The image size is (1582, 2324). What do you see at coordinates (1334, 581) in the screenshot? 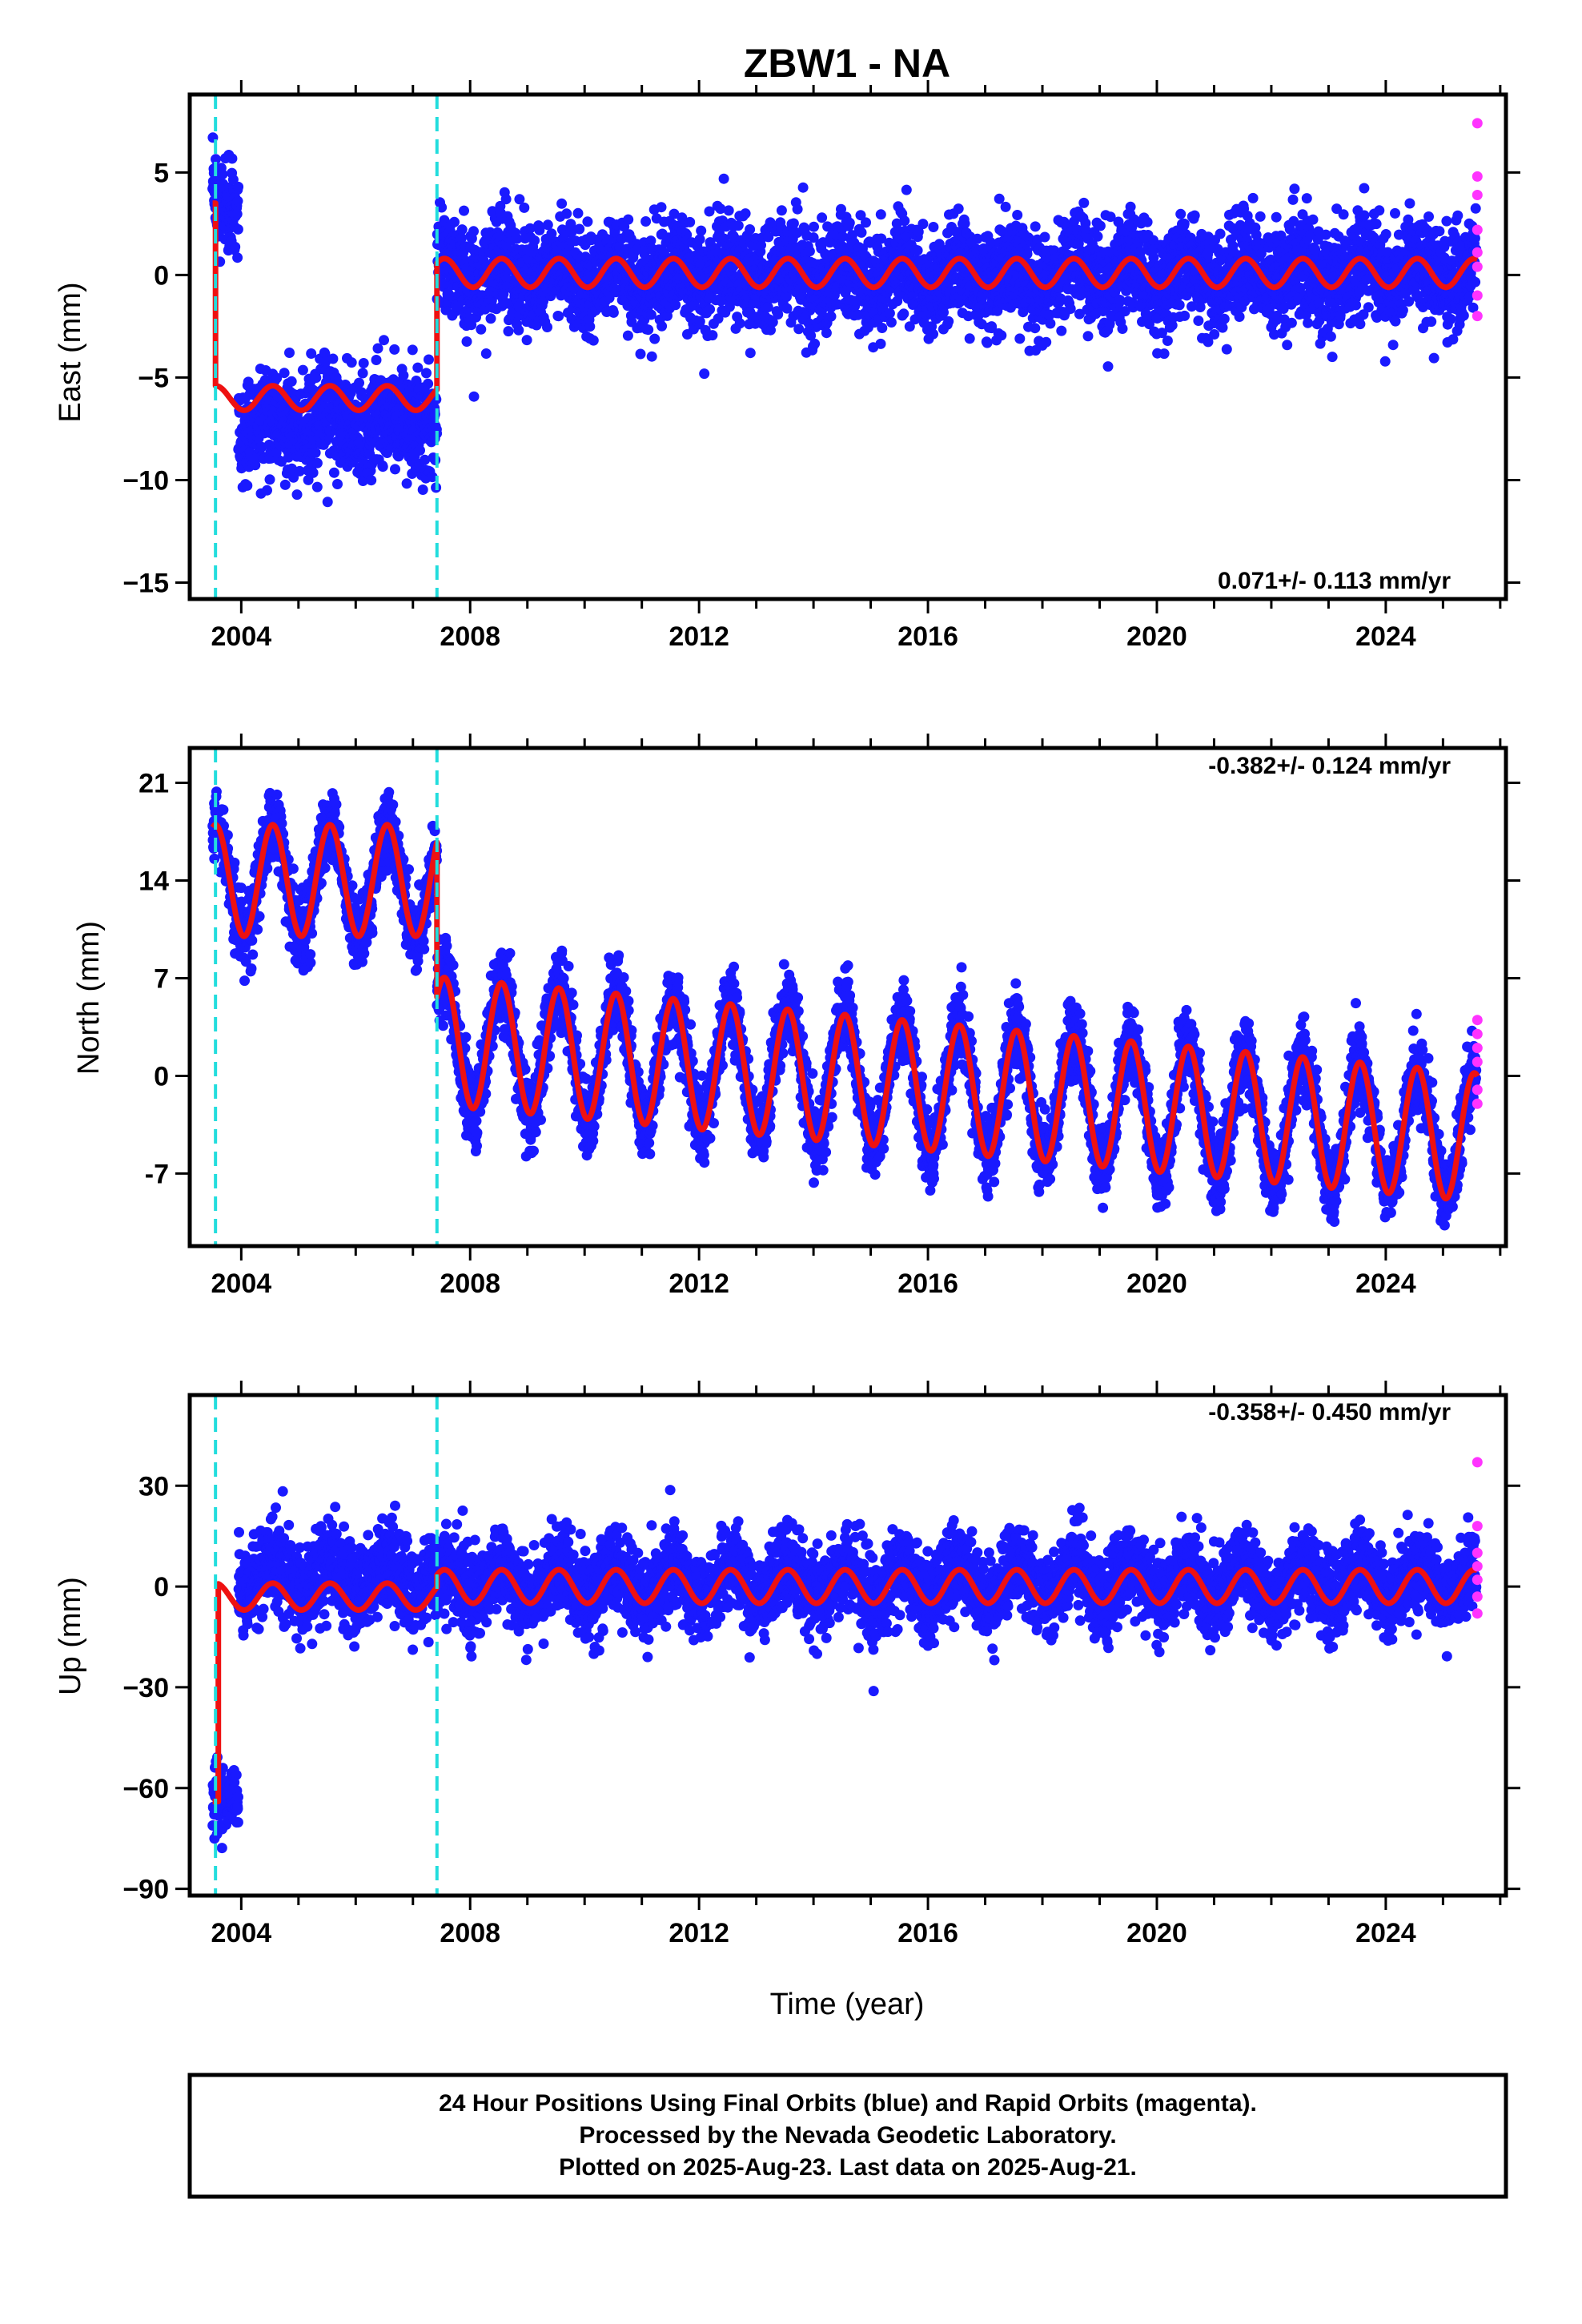
I see `east-rate-label: 0.071+/- 0.113 mm/yr` at bounding box center [1334, 581].